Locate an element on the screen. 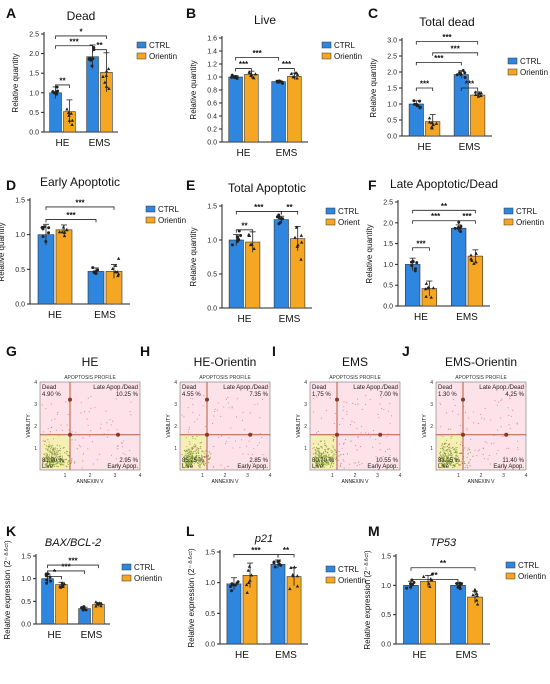 This screenshot has height=684, width=550. bar-ctrl-ems is located at coordinates (96, 288).